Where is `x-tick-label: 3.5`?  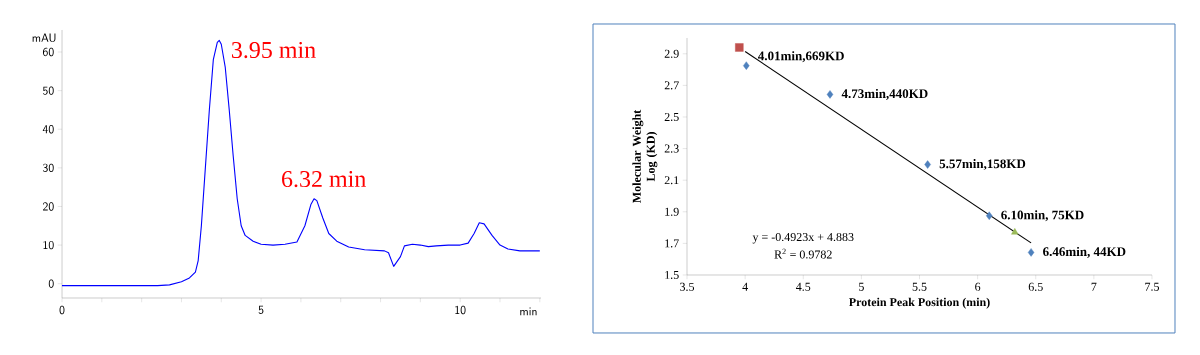
x-tick-label: 3.5 is located at coordinates (687, 286).